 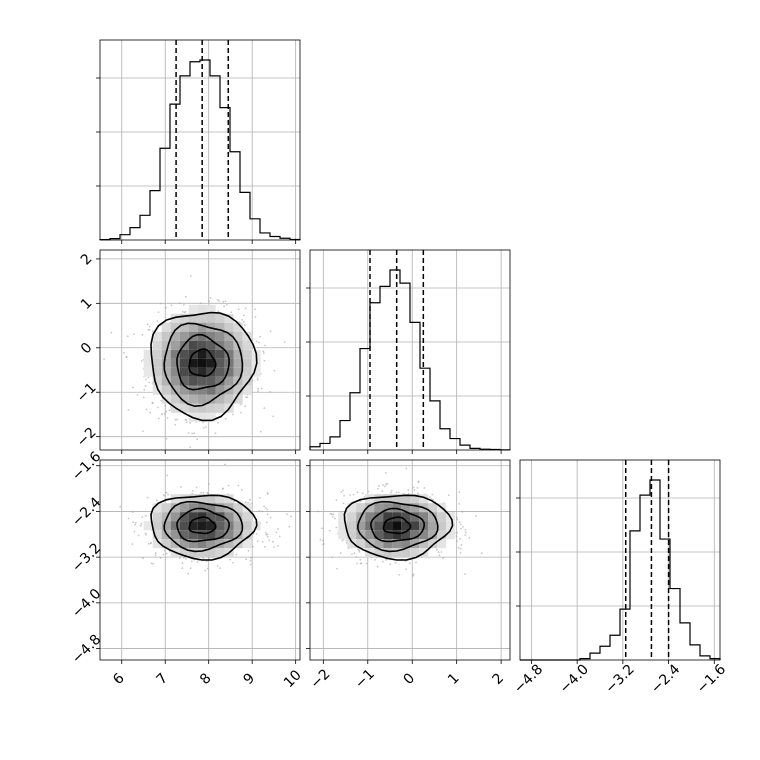 I want to click on x-tick-label-p0-1: 7, so click(x=163, y=679).